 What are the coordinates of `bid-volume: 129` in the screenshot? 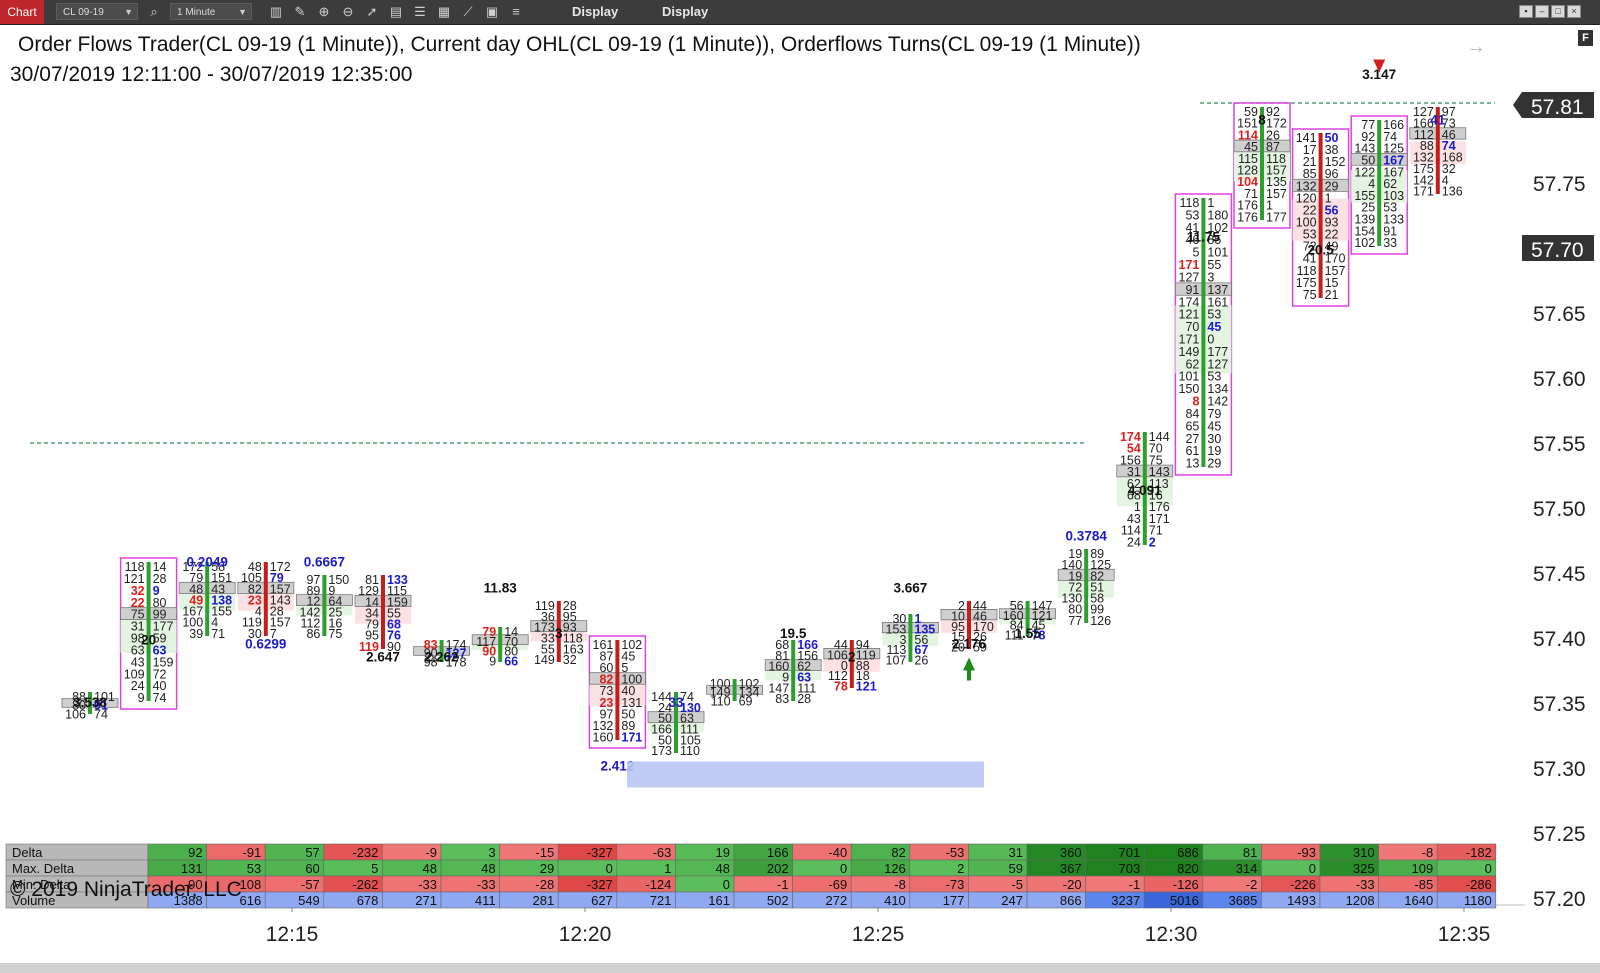 It's located at (368, 591).